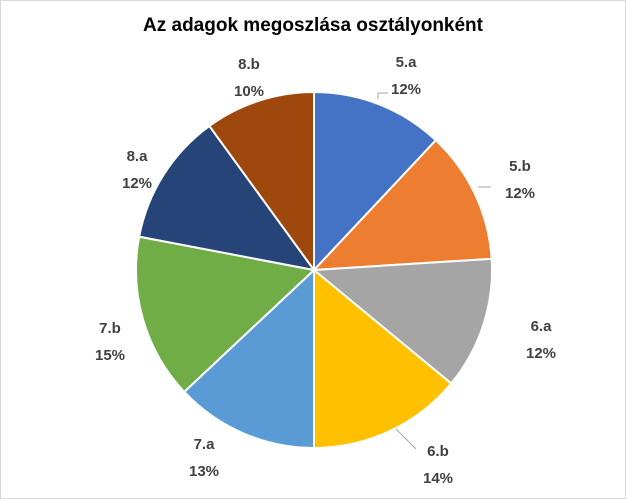 The image size is (626, 499). Describe the element at coordinates (110, 328) in the screenshot. I see `data-label-category: 7.b` at that location.